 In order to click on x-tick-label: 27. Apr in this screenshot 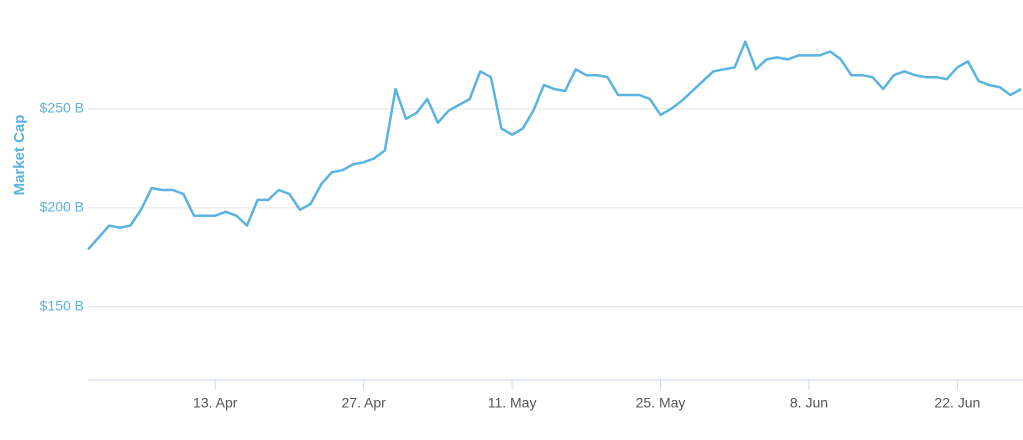, I will do `click(363, 403)`.